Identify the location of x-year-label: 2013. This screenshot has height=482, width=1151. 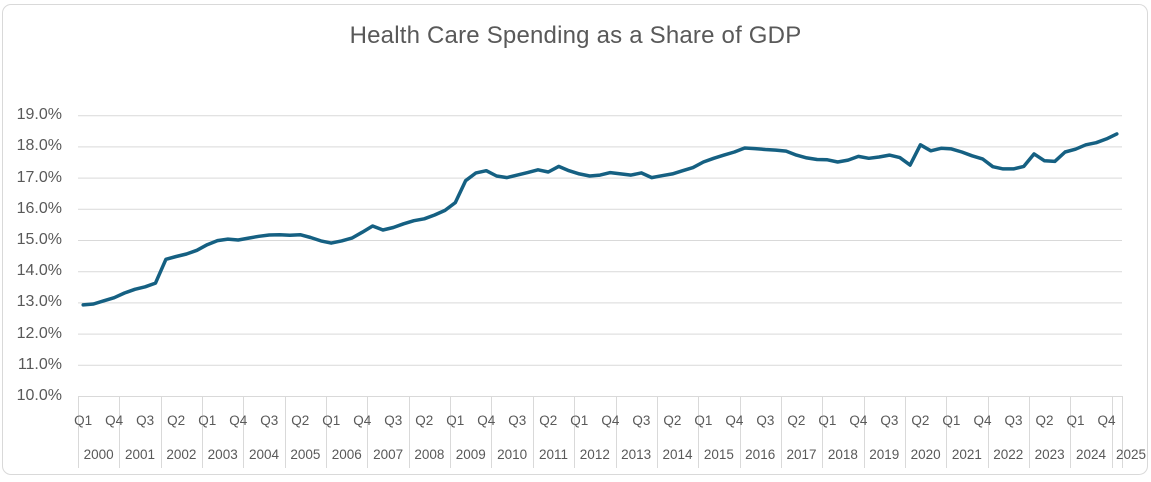
(636, 454).